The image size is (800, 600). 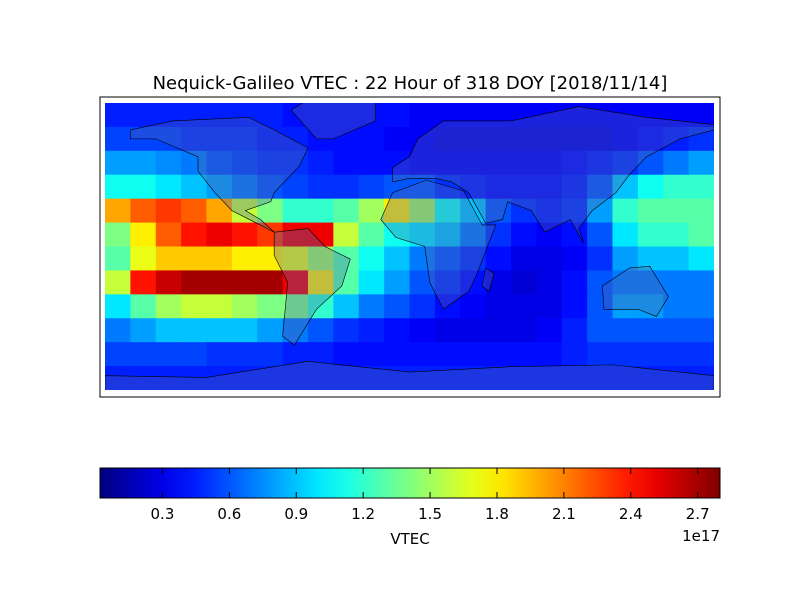 I want to click on colorbar-offset: 1e17, so click(x=701, y=536).